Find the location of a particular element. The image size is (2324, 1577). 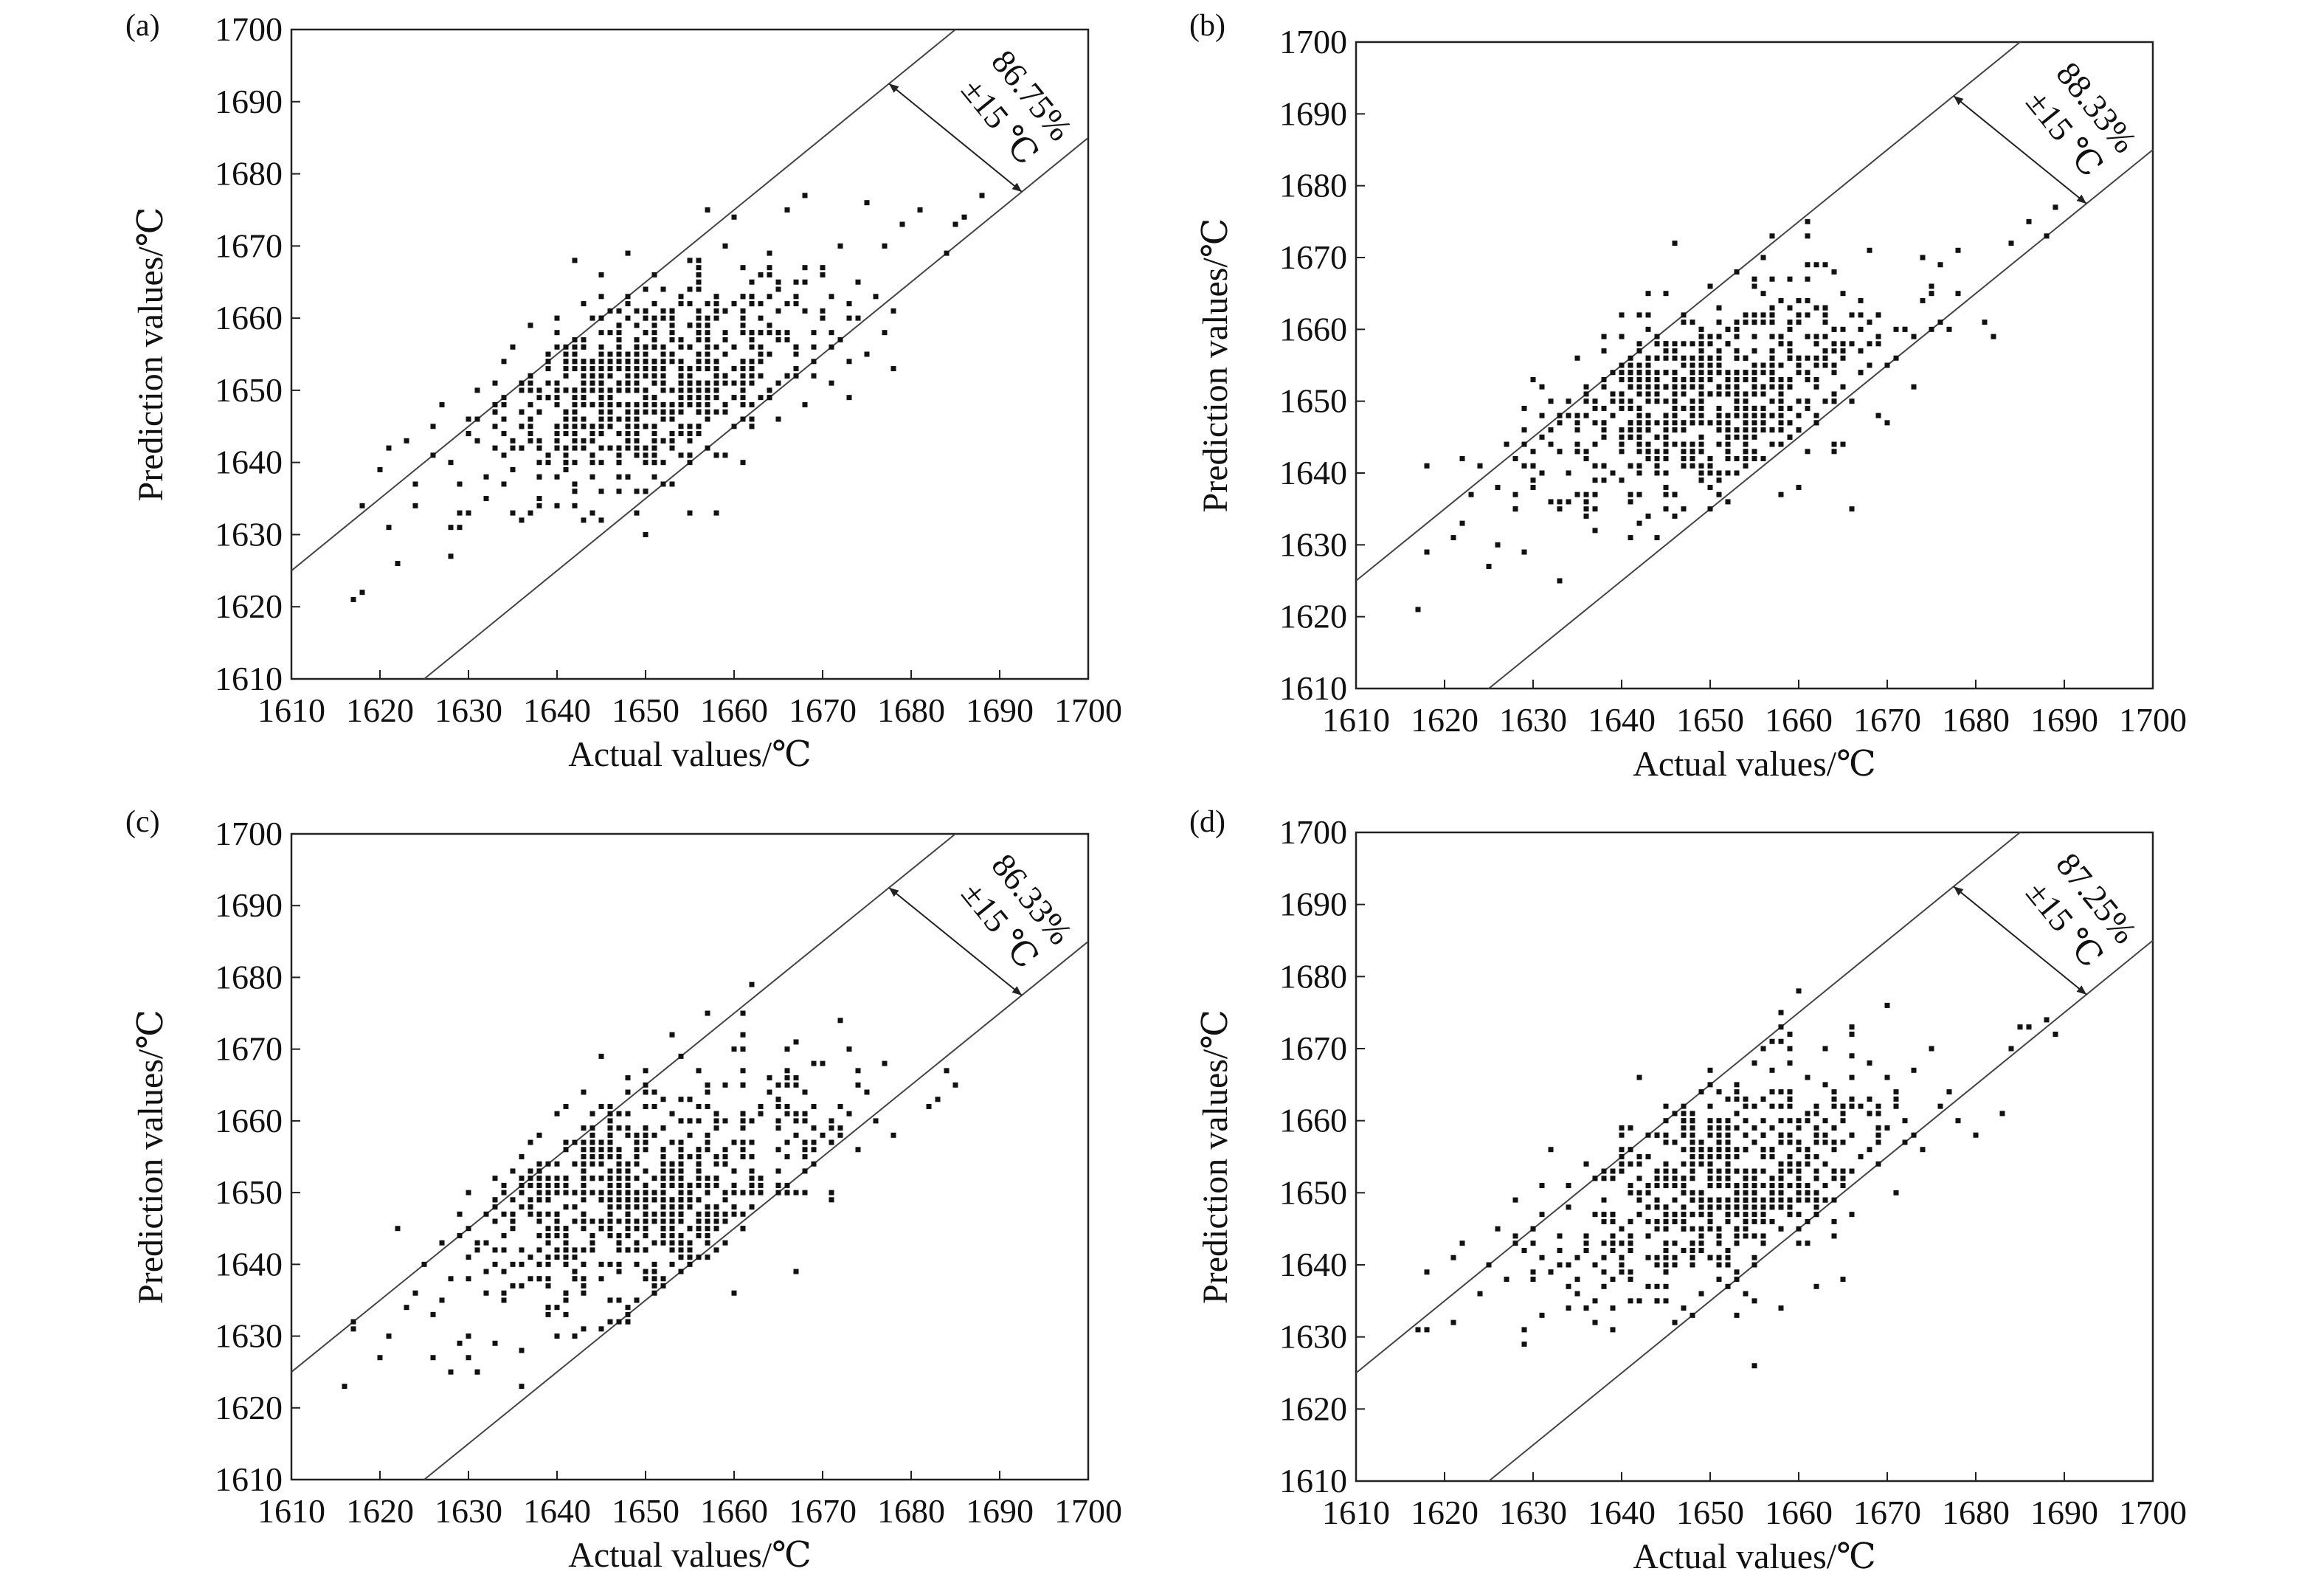

band-annotation: 86.33%±15 ℃ is located at coordinates (1016, 911).